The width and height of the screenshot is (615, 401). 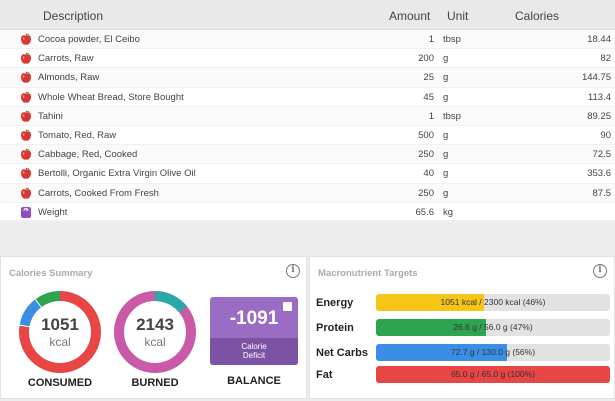 I want to click on macro-row-protein: Protein 26.6 g / 56.0 g (47%), so click(x=462, y=327).